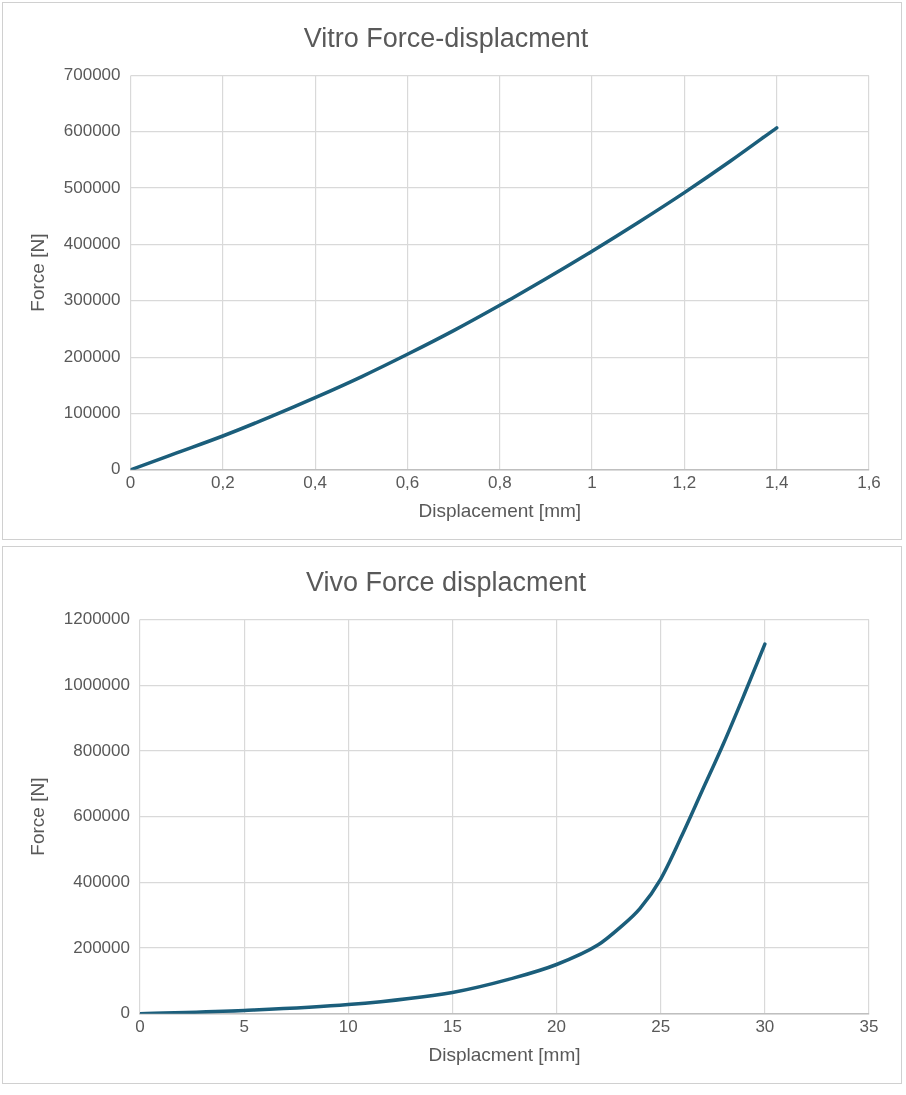 This screenshot has width=906, height=1095. Describe the element at coordinates (500, 510) in the screenshot. I see `x-axis-title: Displacement [mm]` at that location.